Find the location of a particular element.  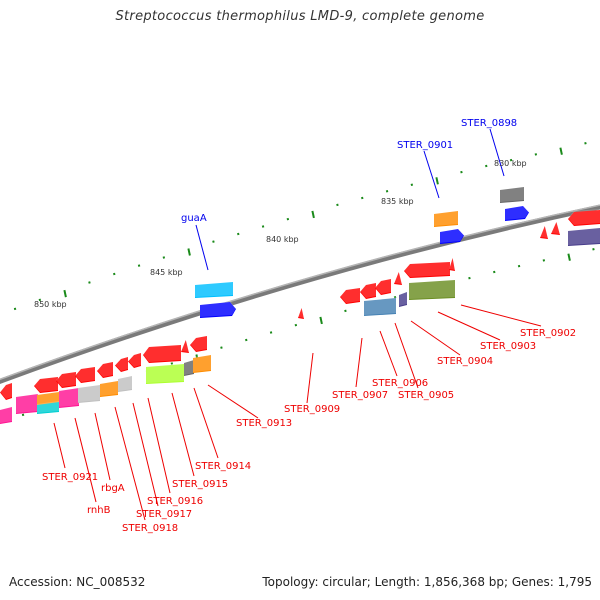

gene-label: STER_0902 is located at coordinates (548, 333).